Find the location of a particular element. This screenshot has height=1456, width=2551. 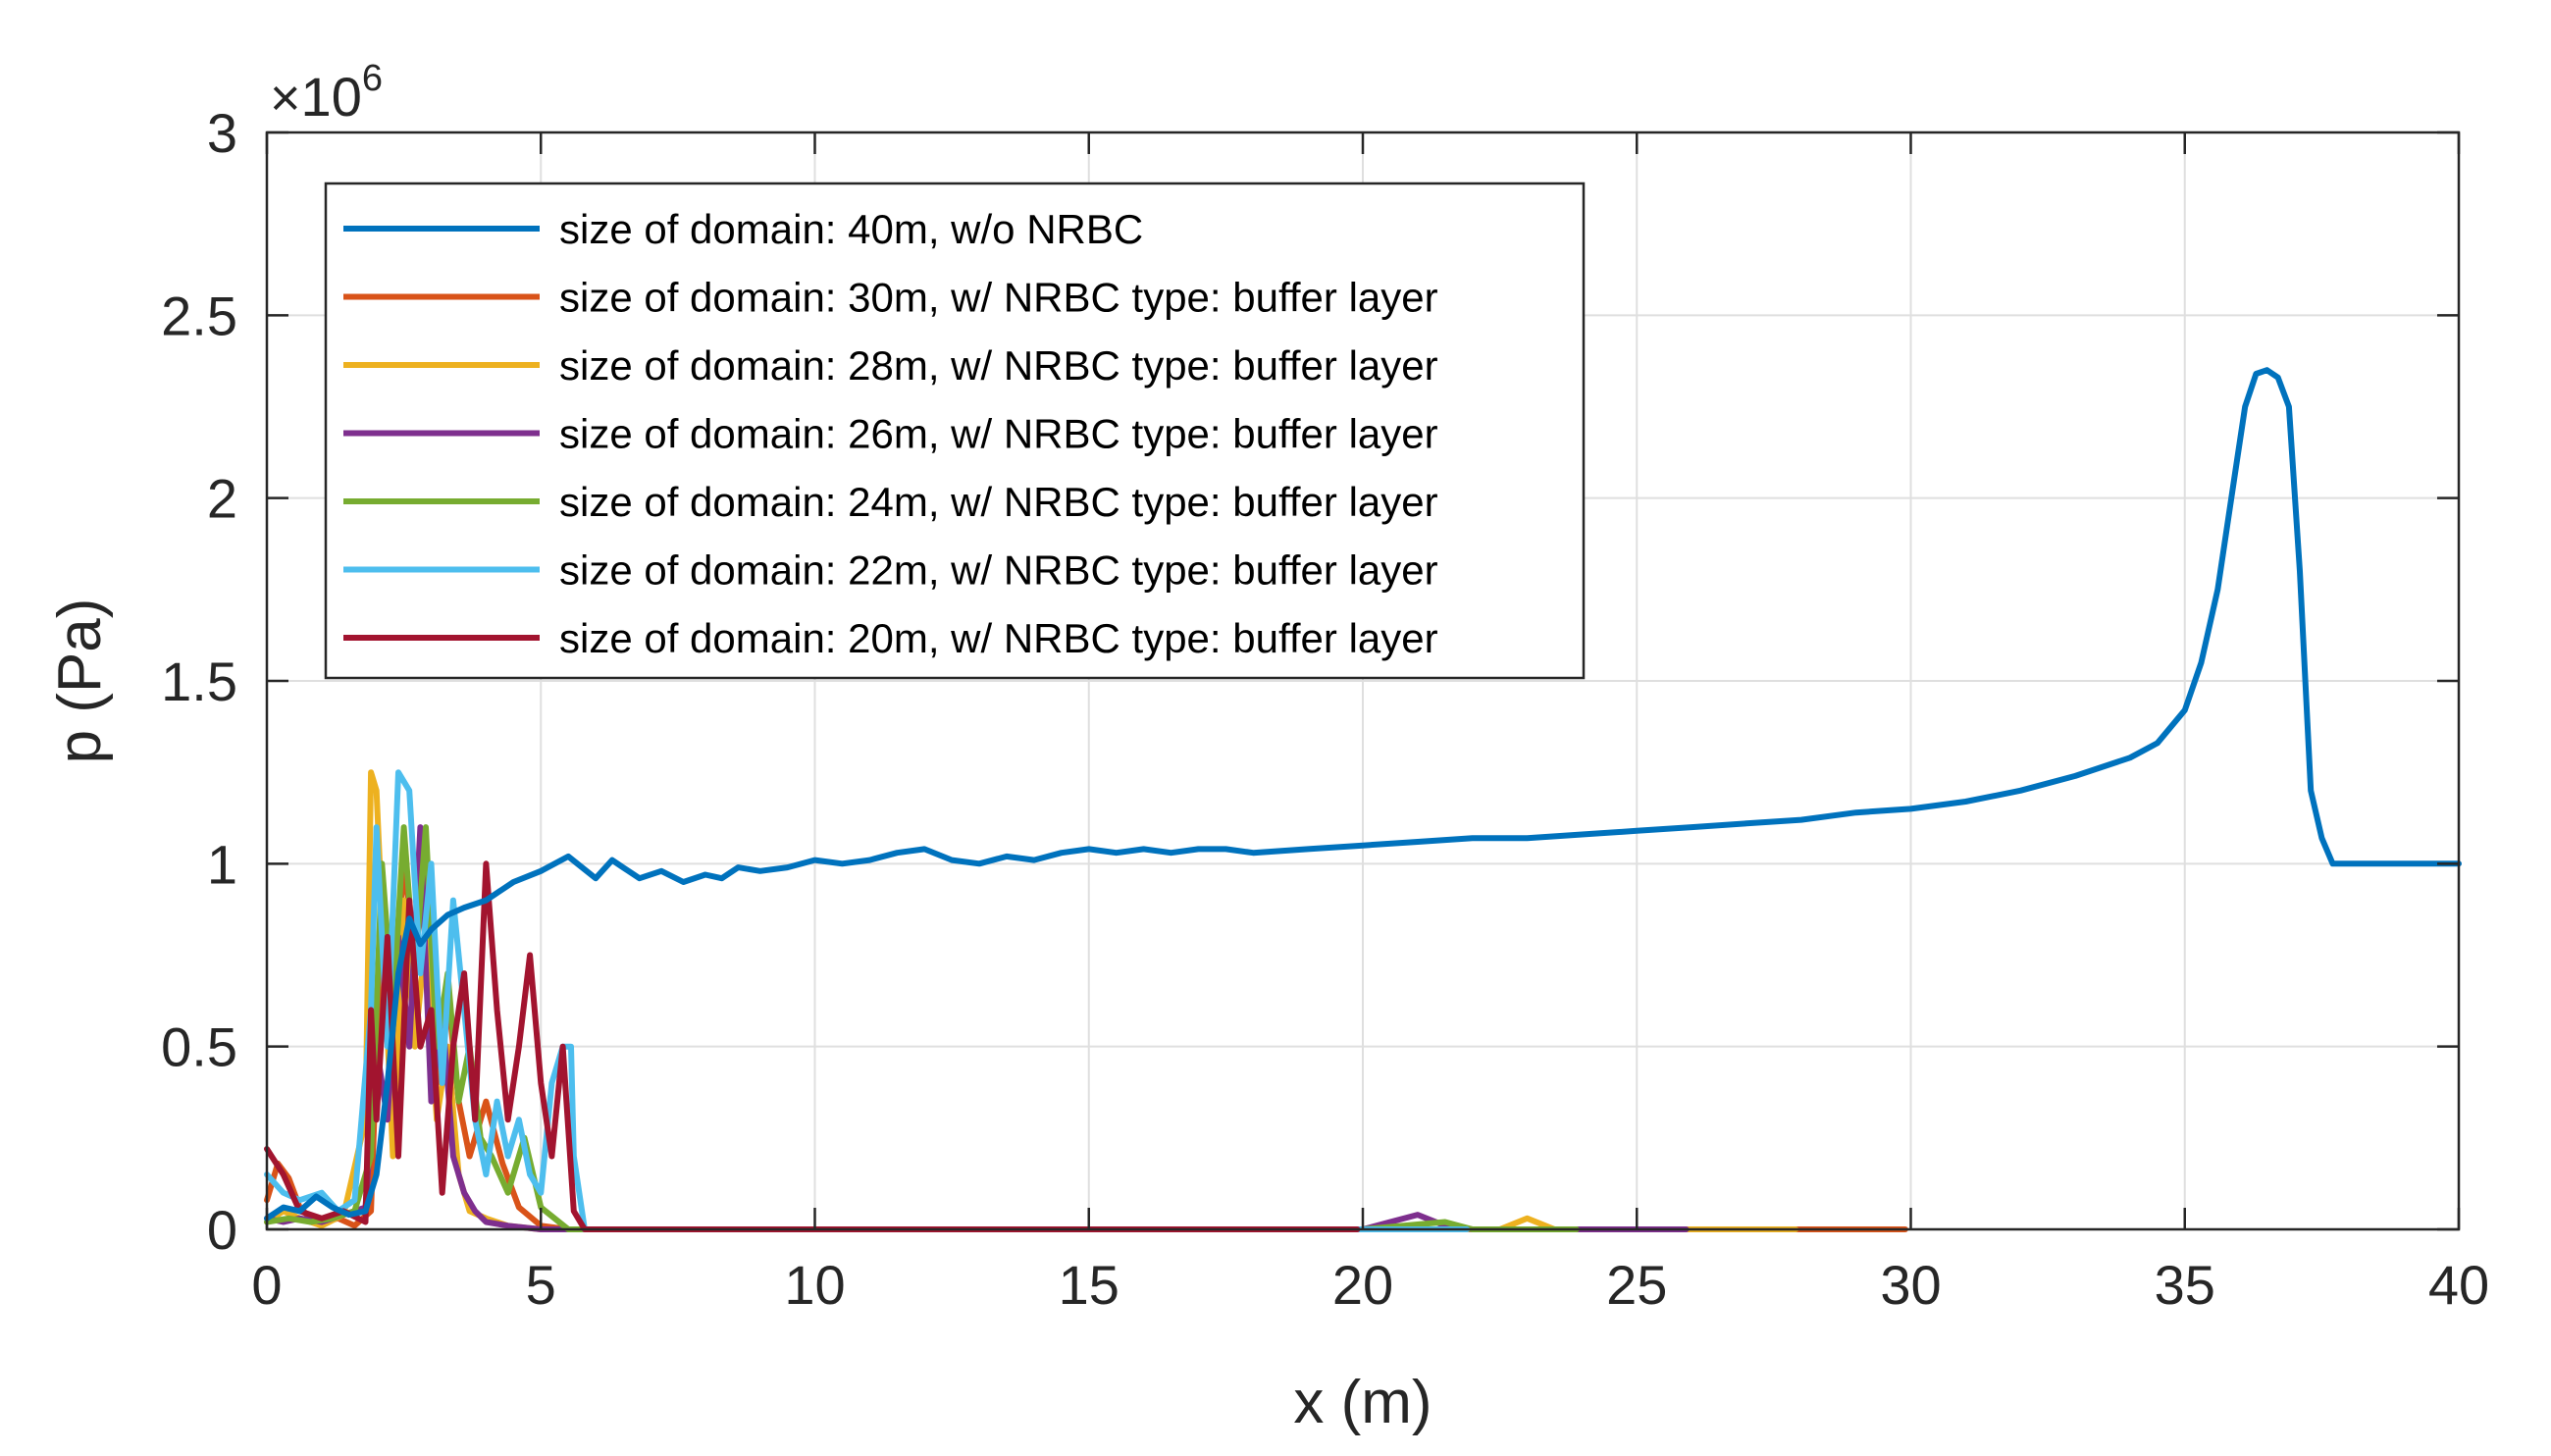

y-axis-label: p (Pa) is located at coordinates (80, 681).